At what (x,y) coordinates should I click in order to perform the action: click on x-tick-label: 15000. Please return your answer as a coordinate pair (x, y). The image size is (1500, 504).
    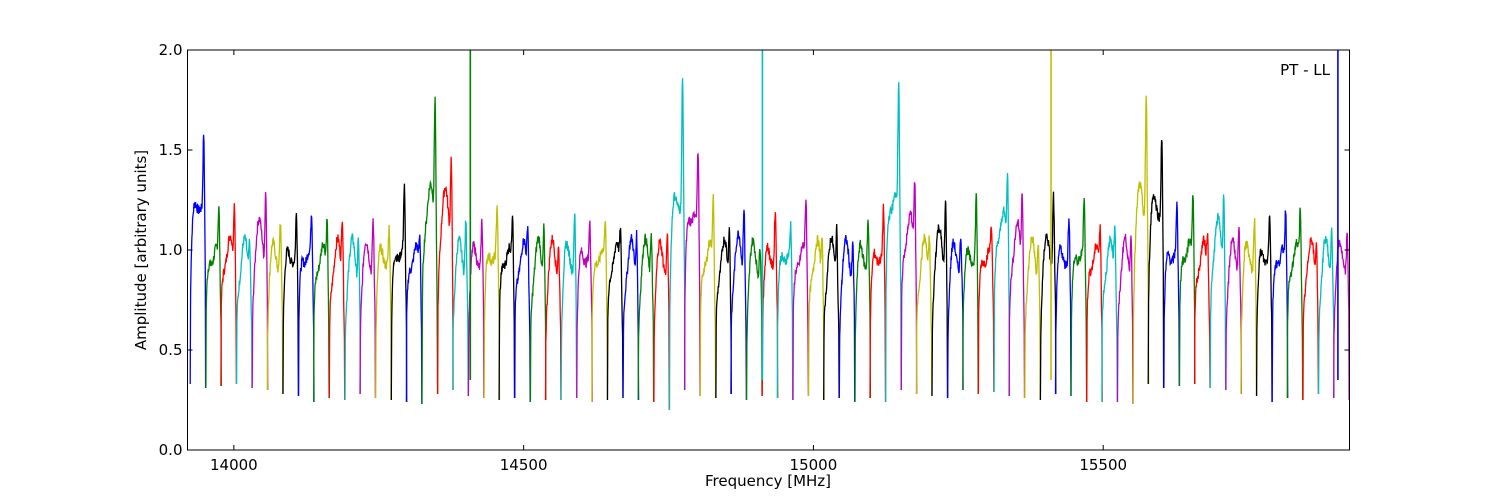
    Looking at the image, I should click on (814, 465).